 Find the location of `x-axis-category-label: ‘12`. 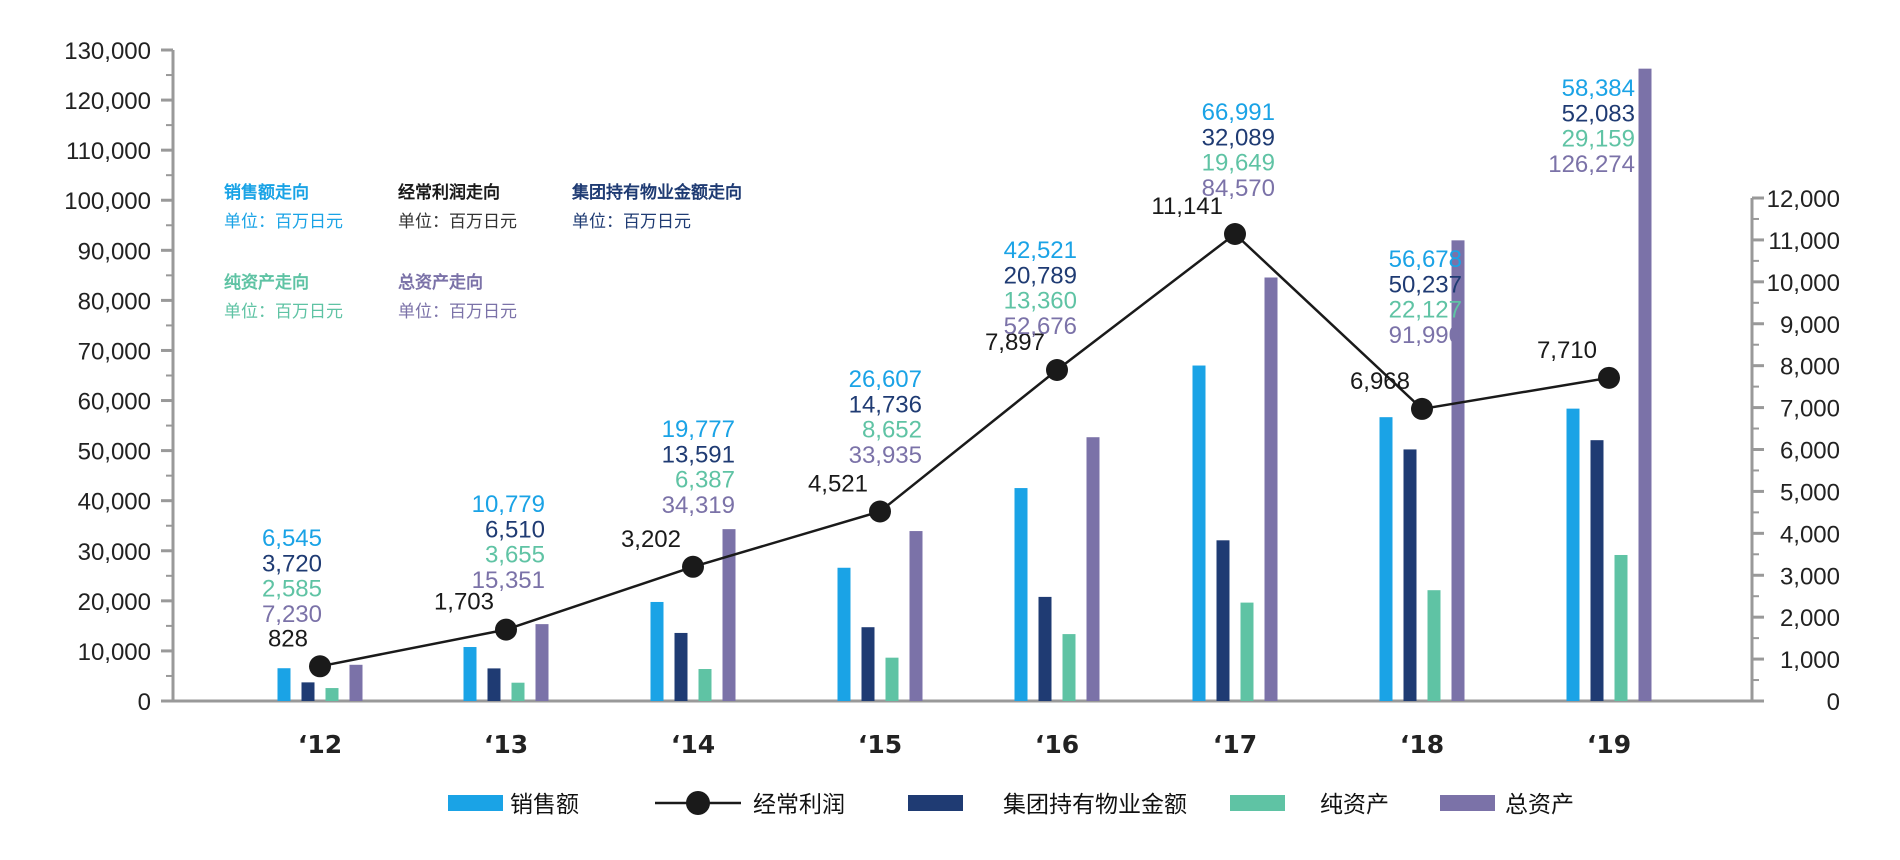

x-axis-category-label: ‘12 is located at coordinates (320, 744).